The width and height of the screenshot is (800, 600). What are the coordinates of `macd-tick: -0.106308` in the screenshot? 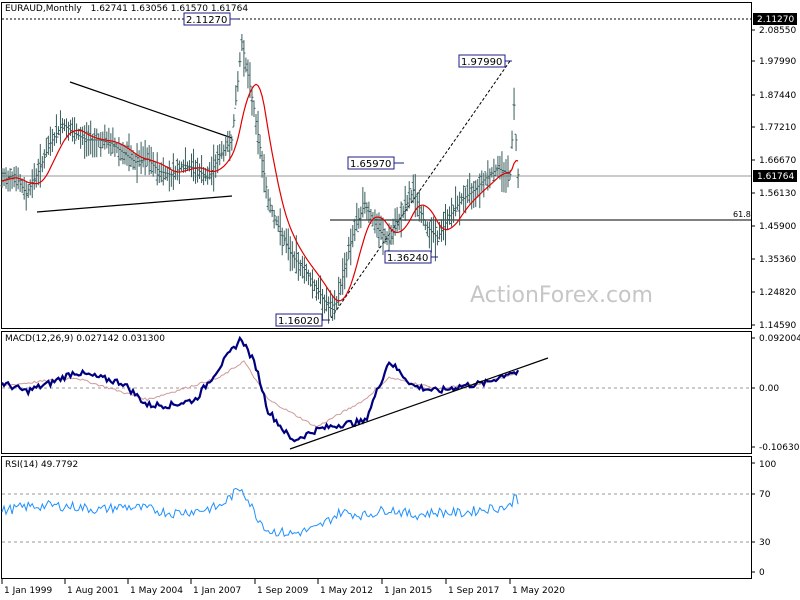 It's located at (779, 448).